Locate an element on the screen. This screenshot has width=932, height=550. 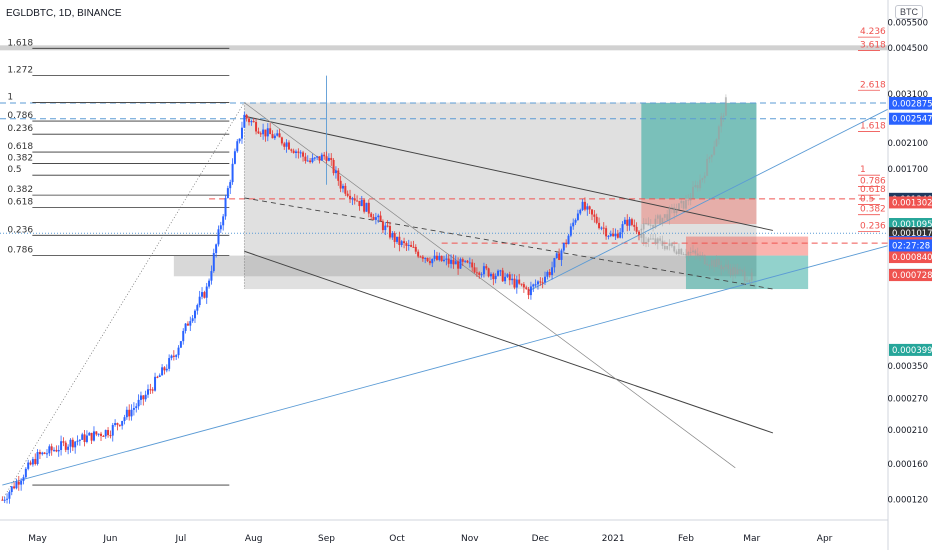
fib-level-label: 0.382 is located at coordinates (20, 190).